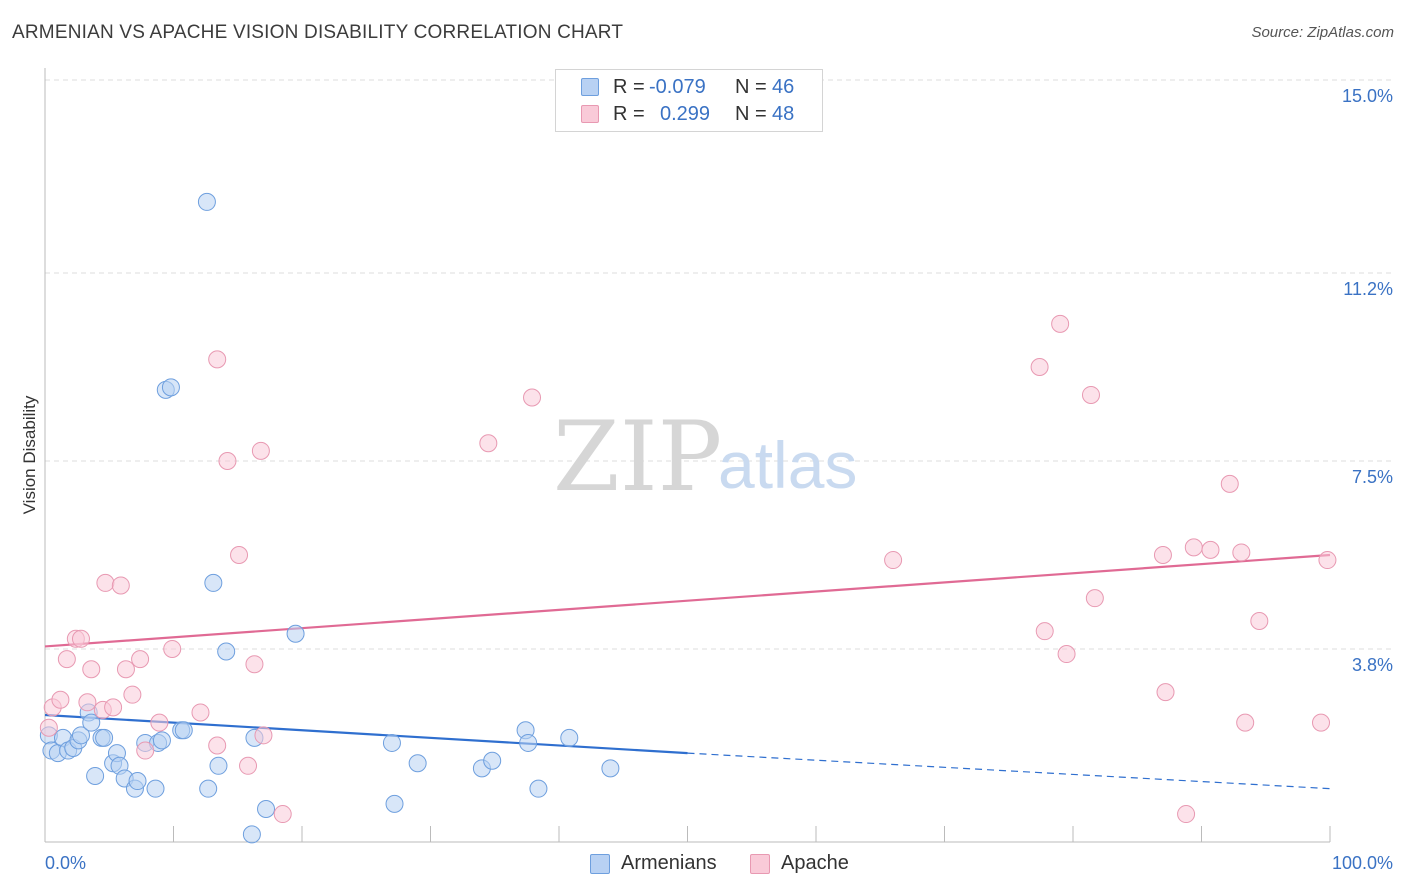 The image size is (1406, 892). Describe the element at coordinates (677, 87) in the screenshot. I see `armenians-r-value: -0.079` at that location.